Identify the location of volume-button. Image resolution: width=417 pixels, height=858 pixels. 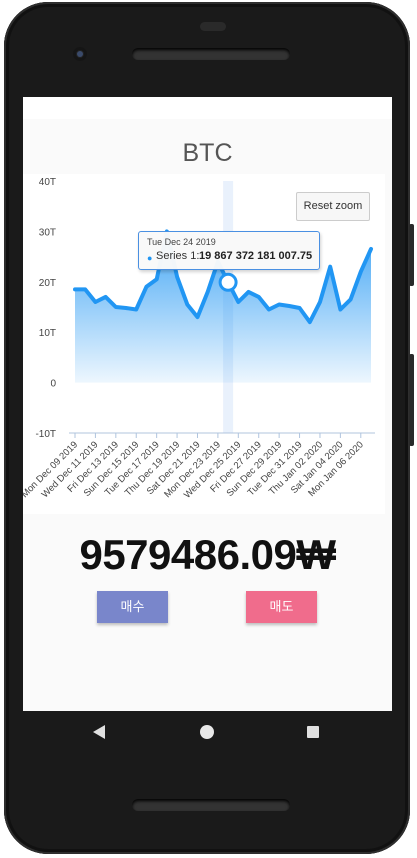
(411, 400).